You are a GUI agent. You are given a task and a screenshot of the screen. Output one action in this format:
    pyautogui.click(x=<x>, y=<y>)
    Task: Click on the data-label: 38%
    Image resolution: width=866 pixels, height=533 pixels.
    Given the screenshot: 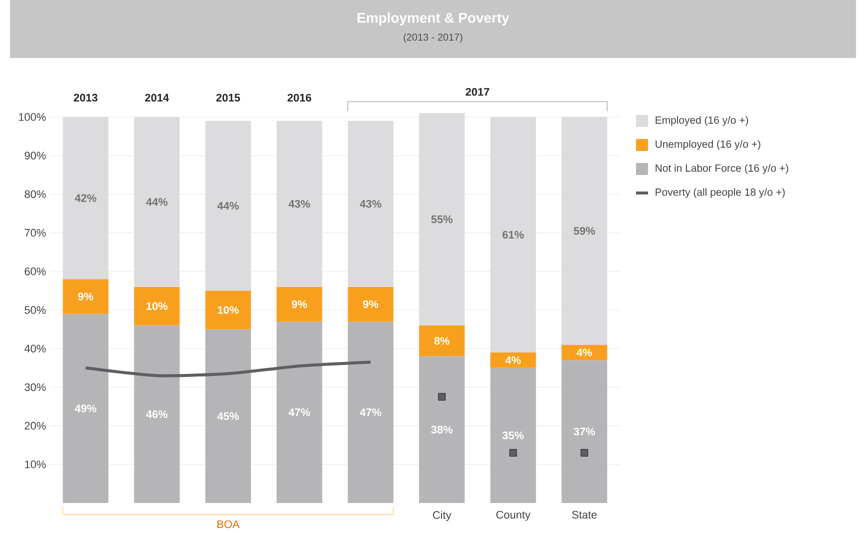 What is the action you would take?
    pyautogui.click(x=442, y=430)
    